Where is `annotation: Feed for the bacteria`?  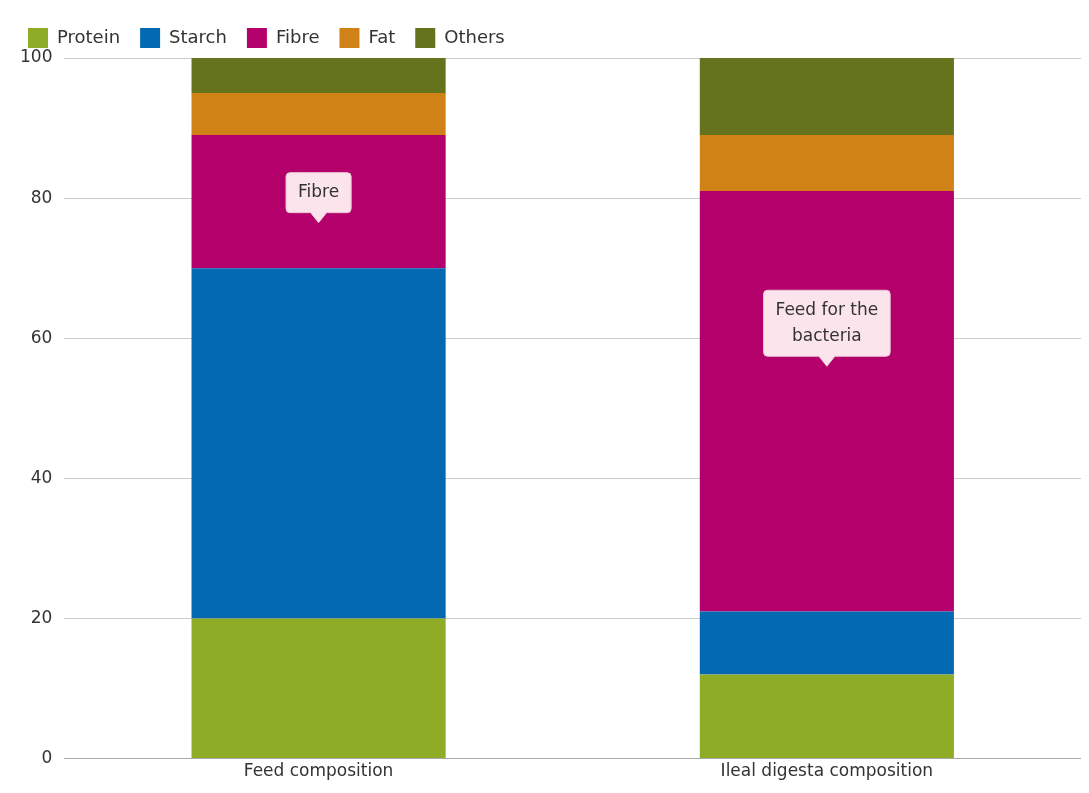 annotation: Feed for the bacteria is located at coordinates (827, 321).